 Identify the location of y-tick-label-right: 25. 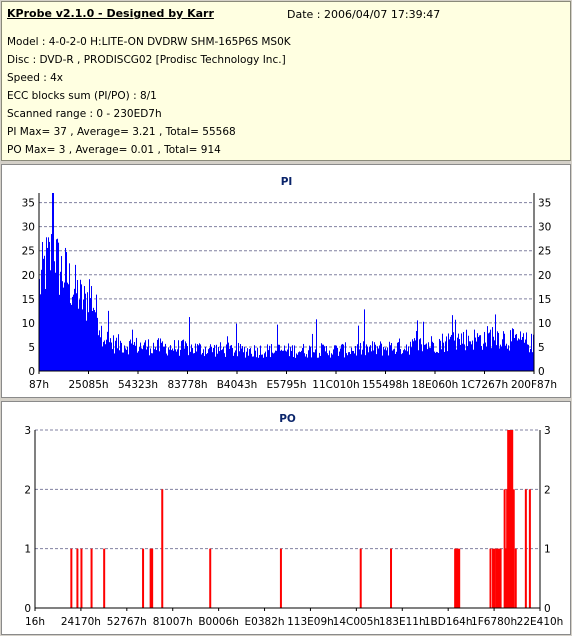
(544, 252).